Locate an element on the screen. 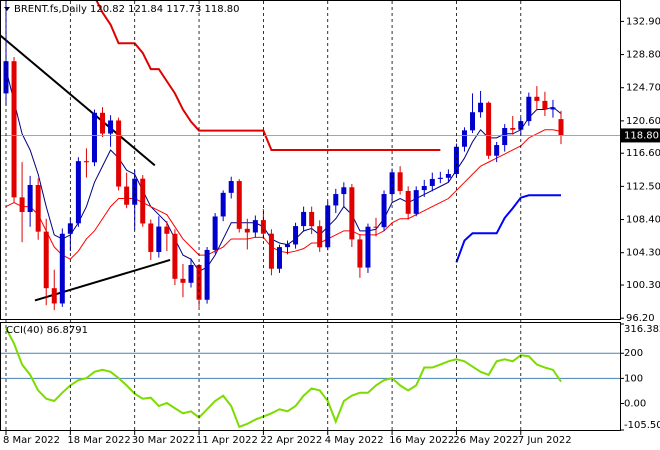 The width and height of the screenshot is (660, 450). x-tick-label: 8 Mar 2022 is located at coordinates (31, 440).